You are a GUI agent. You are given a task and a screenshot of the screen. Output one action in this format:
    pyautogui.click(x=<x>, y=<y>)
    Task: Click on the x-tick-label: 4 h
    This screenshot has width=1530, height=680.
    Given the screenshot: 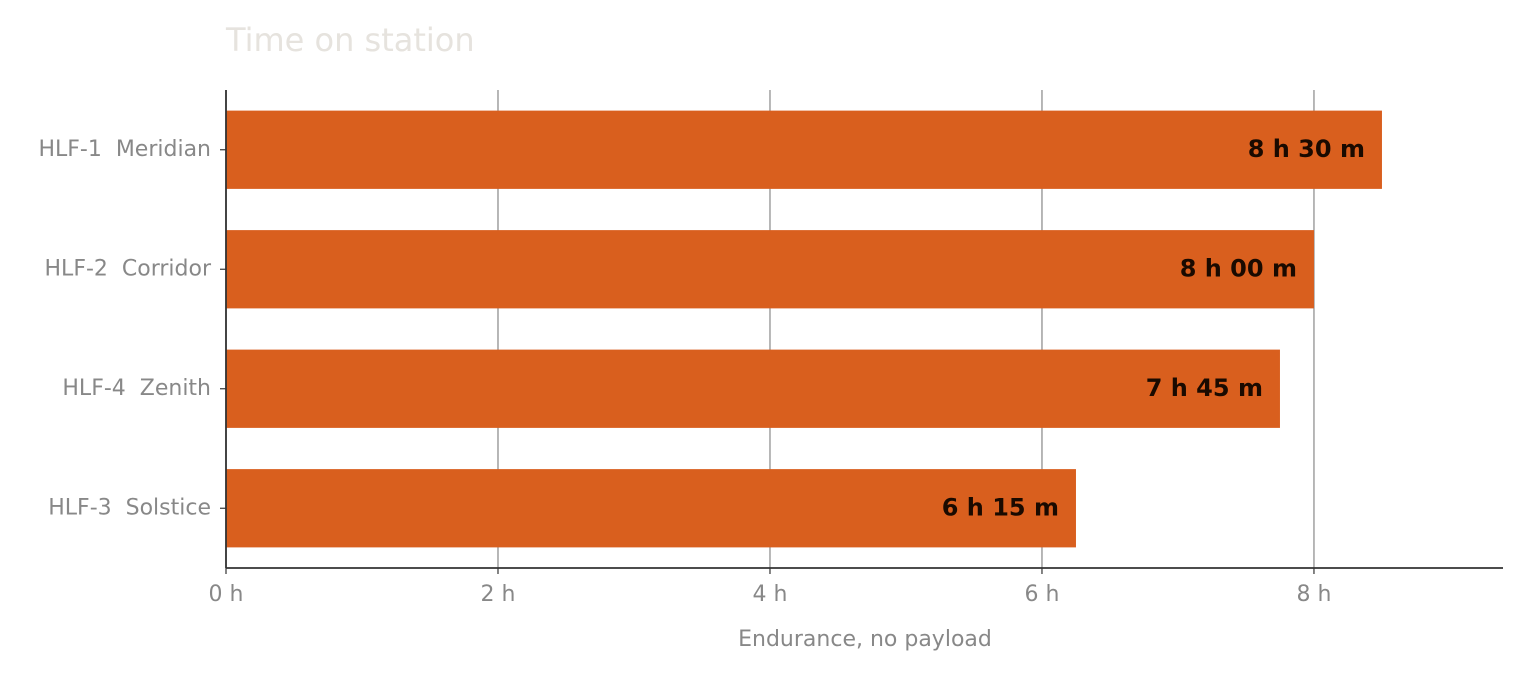 What is the action you would take?
    pyautogui.click(x=770, y=594)
    